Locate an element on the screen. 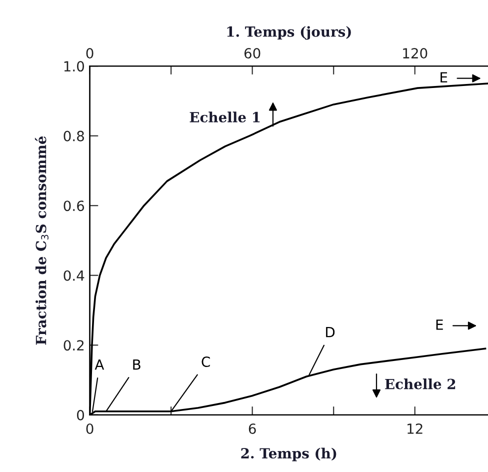  annotation: Echelle 1 is located at coordinates (225, 117).